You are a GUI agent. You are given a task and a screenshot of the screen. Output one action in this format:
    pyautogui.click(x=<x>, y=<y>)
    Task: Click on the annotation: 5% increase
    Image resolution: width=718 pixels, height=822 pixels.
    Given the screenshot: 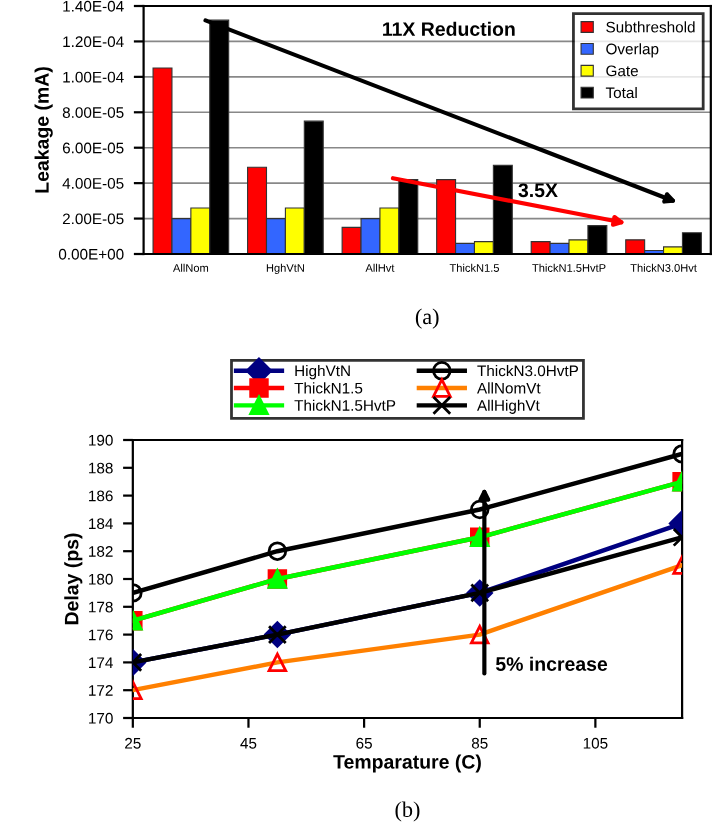 What is the action you would take?
    pyautogui.click(x=551, y=663)
    